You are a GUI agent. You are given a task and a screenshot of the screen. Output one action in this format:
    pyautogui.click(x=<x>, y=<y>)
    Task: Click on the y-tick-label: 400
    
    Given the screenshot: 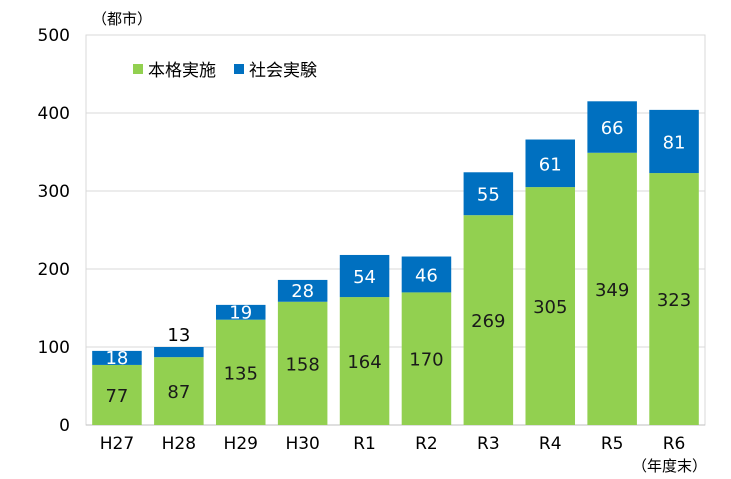 What is the action you would take?
    pyautogui.click(x=54, y=114)
    